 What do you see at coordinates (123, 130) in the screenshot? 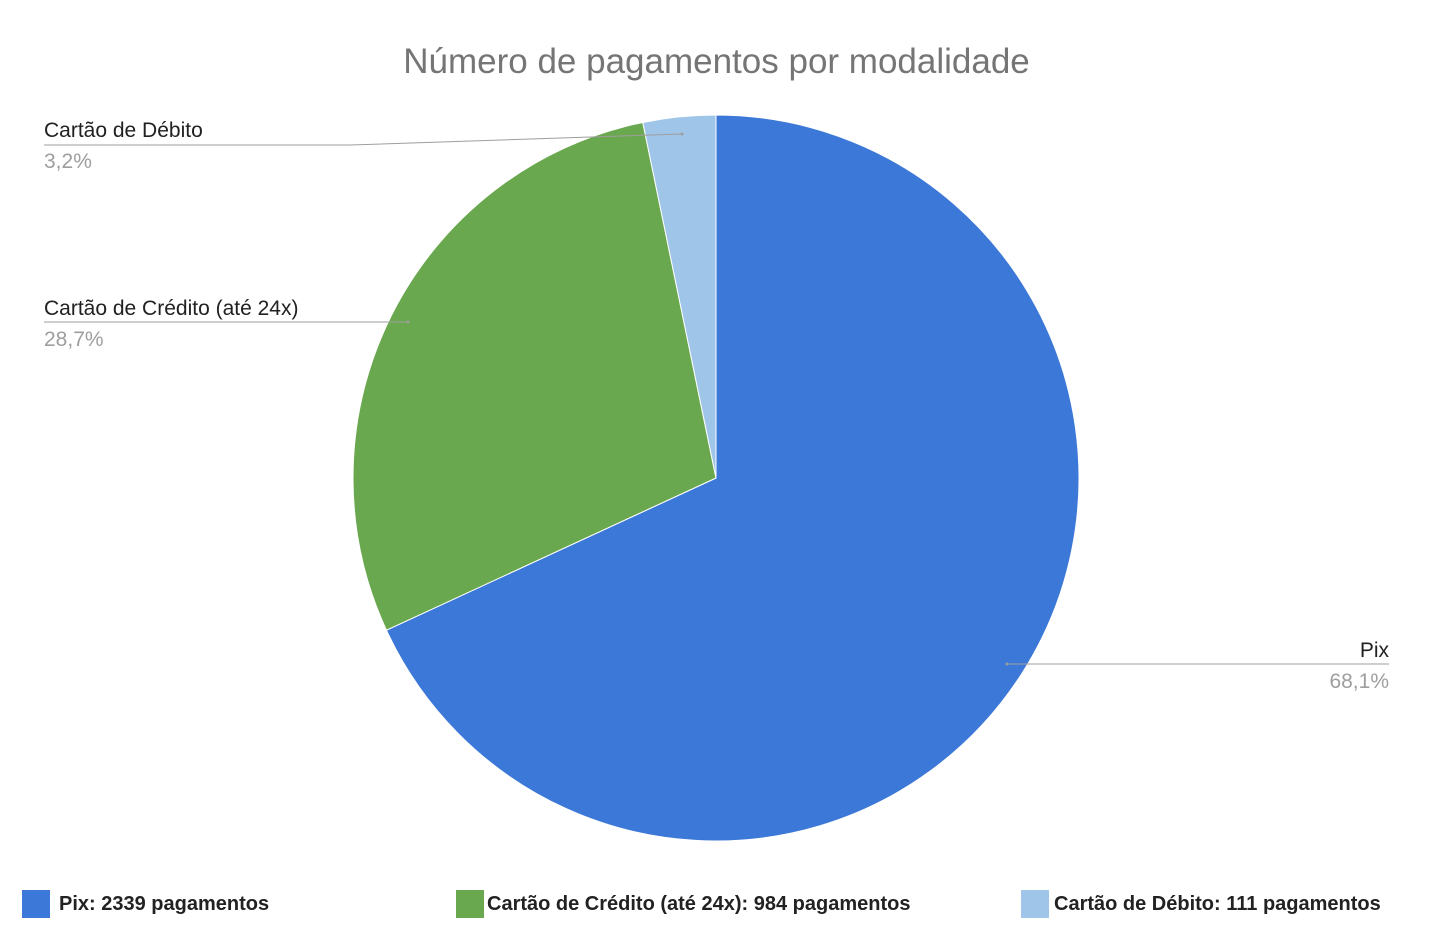
I see `slice-label-name-3: Cartão de Débito` at bounding box center [123, 130].